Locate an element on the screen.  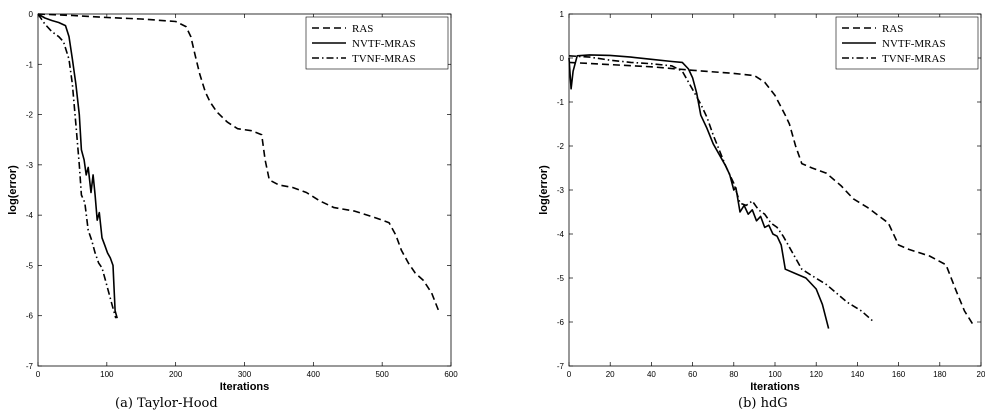
x-tick-label: 600 is located at coordinates (451, 374).